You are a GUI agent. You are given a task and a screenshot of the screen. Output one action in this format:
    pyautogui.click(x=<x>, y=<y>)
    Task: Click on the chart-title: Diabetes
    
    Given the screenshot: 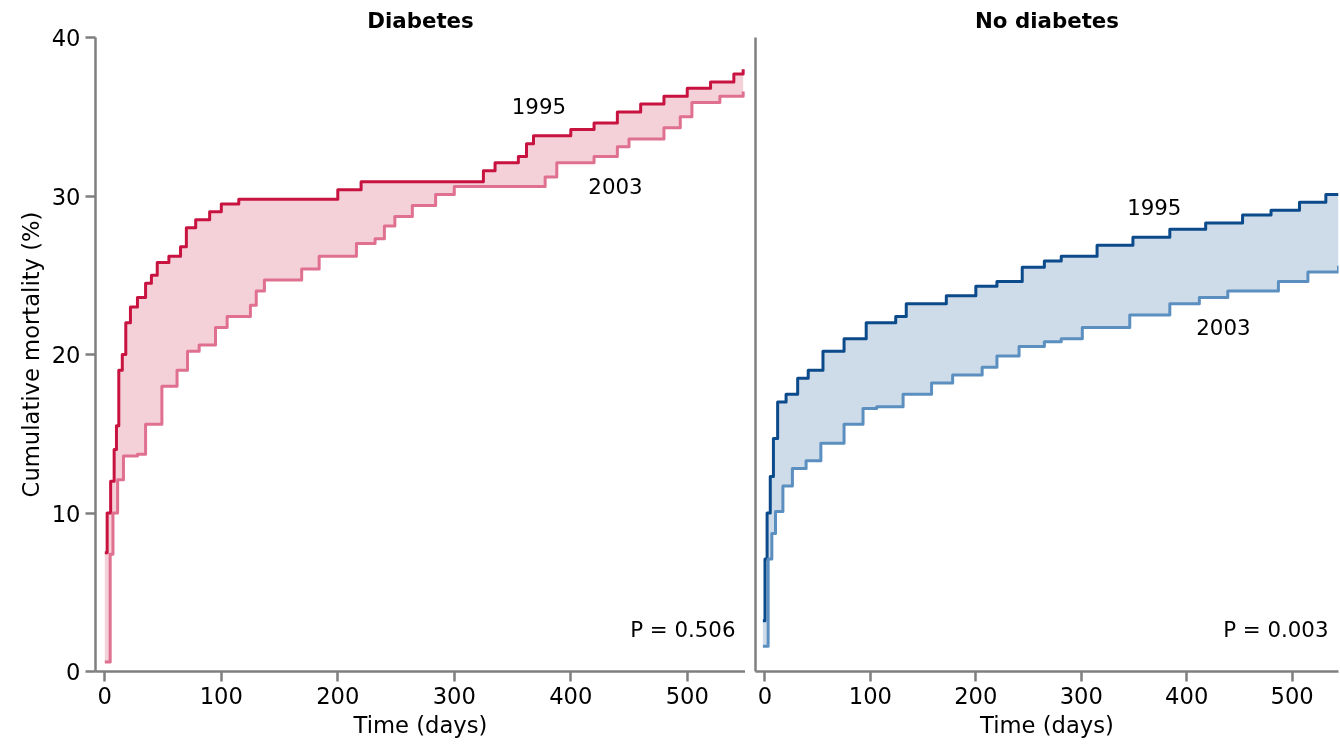 What is the action you would take?
    pyautogui.click(x=420, y=20)
    